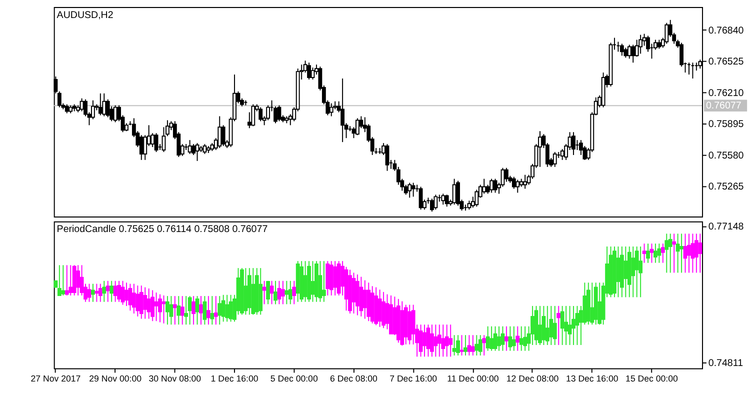 This screenshot has height=394, width=750. Describe the element at coordinates (726, 30) in the screenshot. I see `y-tick-label: 0.76840` at that location.